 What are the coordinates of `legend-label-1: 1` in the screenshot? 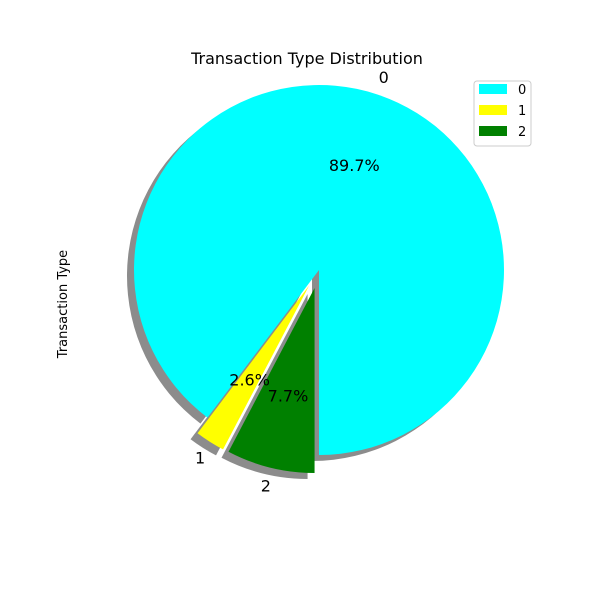 It's located at (522, 111).